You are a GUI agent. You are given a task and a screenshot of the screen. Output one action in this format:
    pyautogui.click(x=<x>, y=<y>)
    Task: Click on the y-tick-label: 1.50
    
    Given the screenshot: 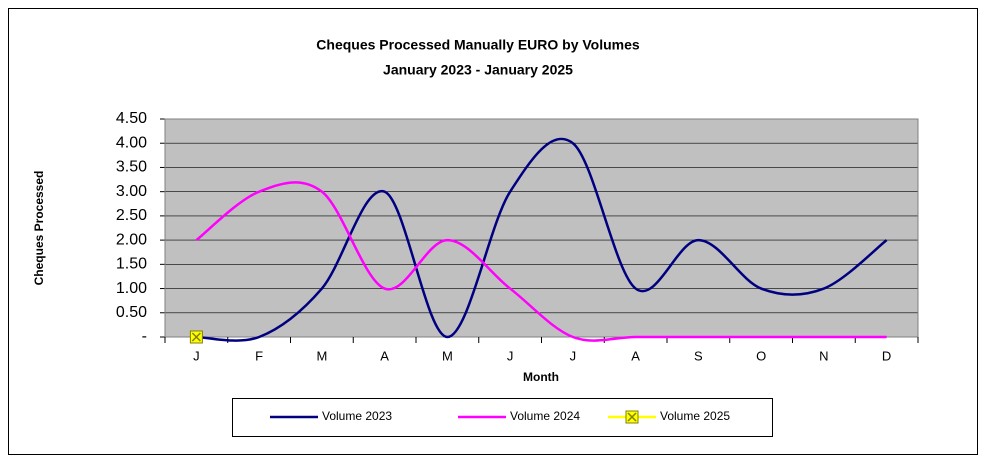 What is the action you would take?
    pyautogui.click(x=131, y=264)
    